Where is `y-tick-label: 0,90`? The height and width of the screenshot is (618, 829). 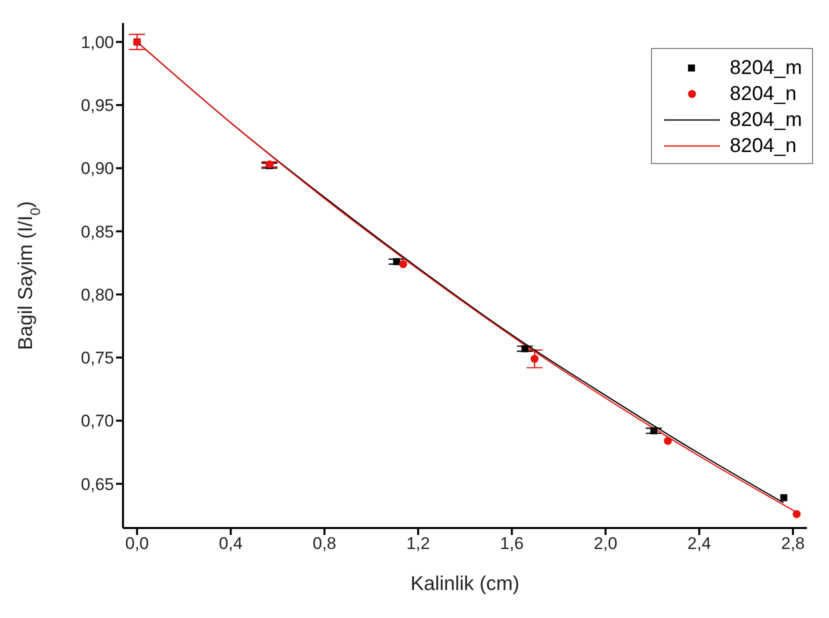 y-tick-label: 0,90 is located at coordinates (97, 168).